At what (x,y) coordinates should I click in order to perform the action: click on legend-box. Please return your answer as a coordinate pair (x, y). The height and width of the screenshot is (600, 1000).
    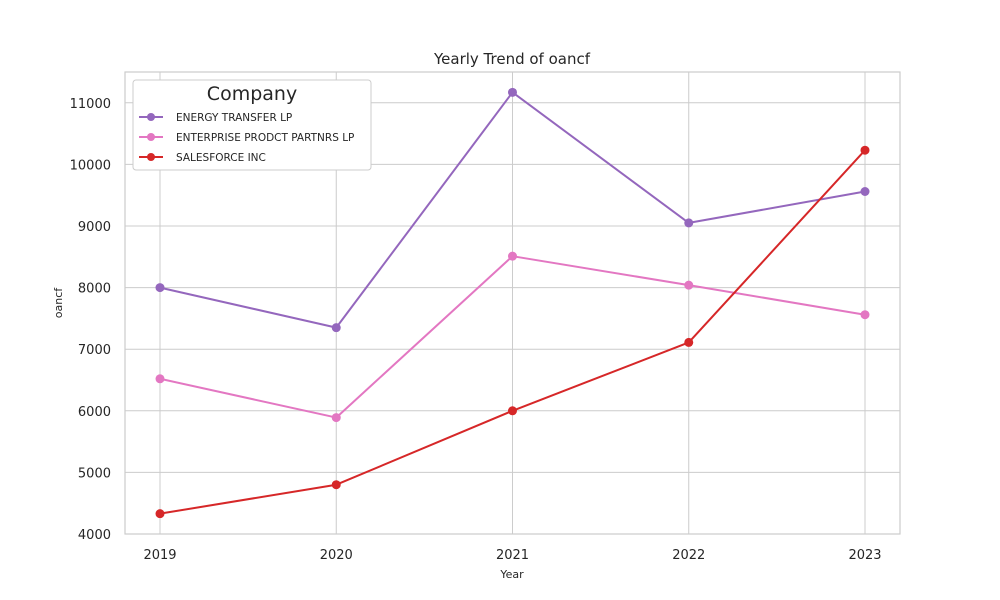
    Looking at the image, I should click on (252, 125).